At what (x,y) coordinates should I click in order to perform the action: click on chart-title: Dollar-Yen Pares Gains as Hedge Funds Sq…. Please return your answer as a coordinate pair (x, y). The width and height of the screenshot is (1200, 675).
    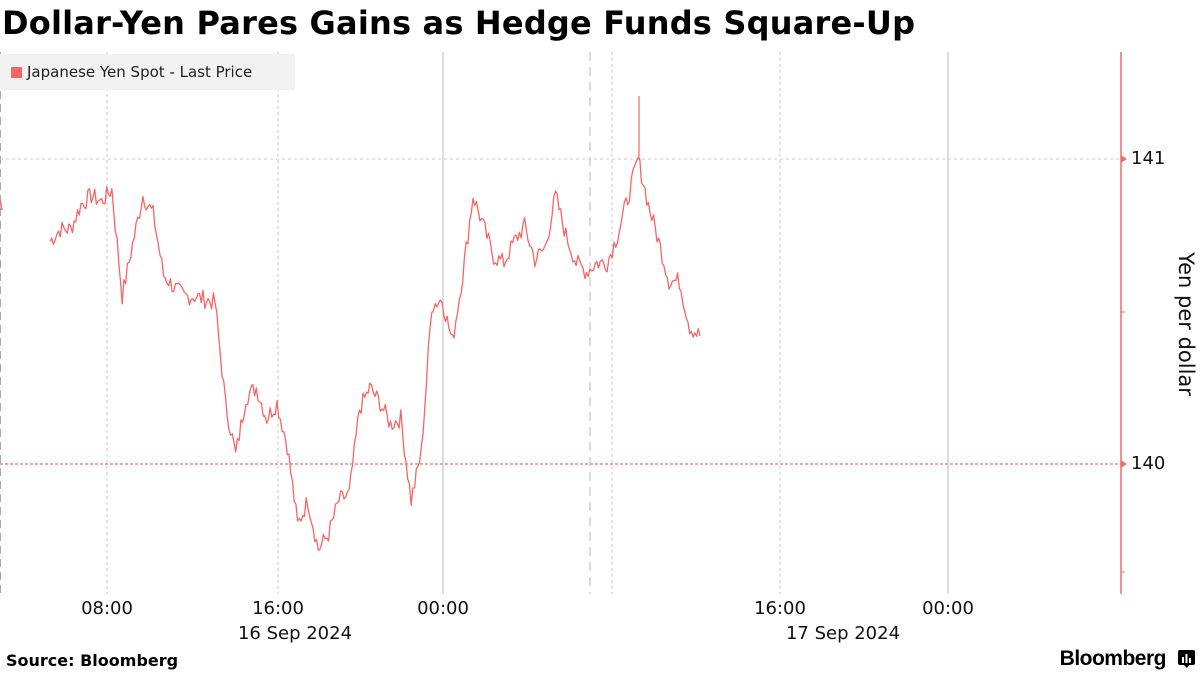
    Looking at the image, I should click on (459, 23).